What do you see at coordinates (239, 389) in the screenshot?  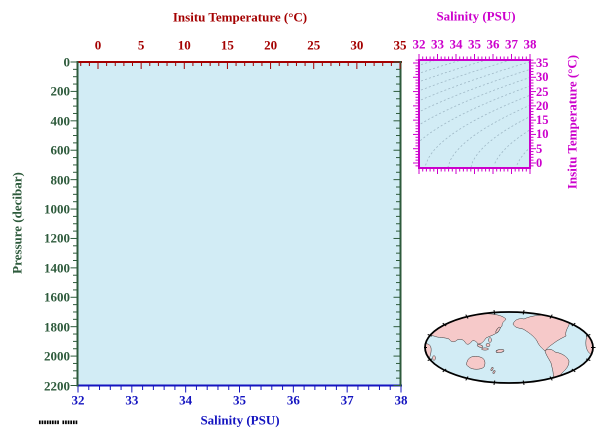 I see `salinity-axis-ticks` at bounding box center [239, 389].